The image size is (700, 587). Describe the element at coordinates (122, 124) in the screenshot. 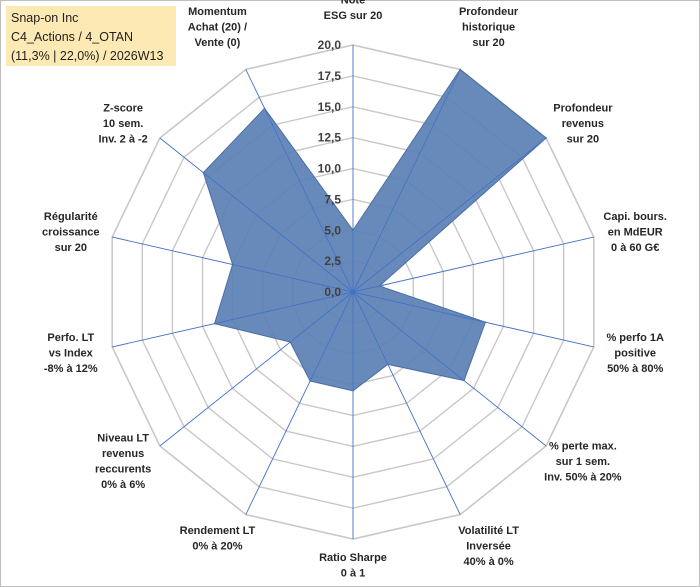

I see `axis-label: Z-score 10 sem. Inv. 2 à -2` at that location.